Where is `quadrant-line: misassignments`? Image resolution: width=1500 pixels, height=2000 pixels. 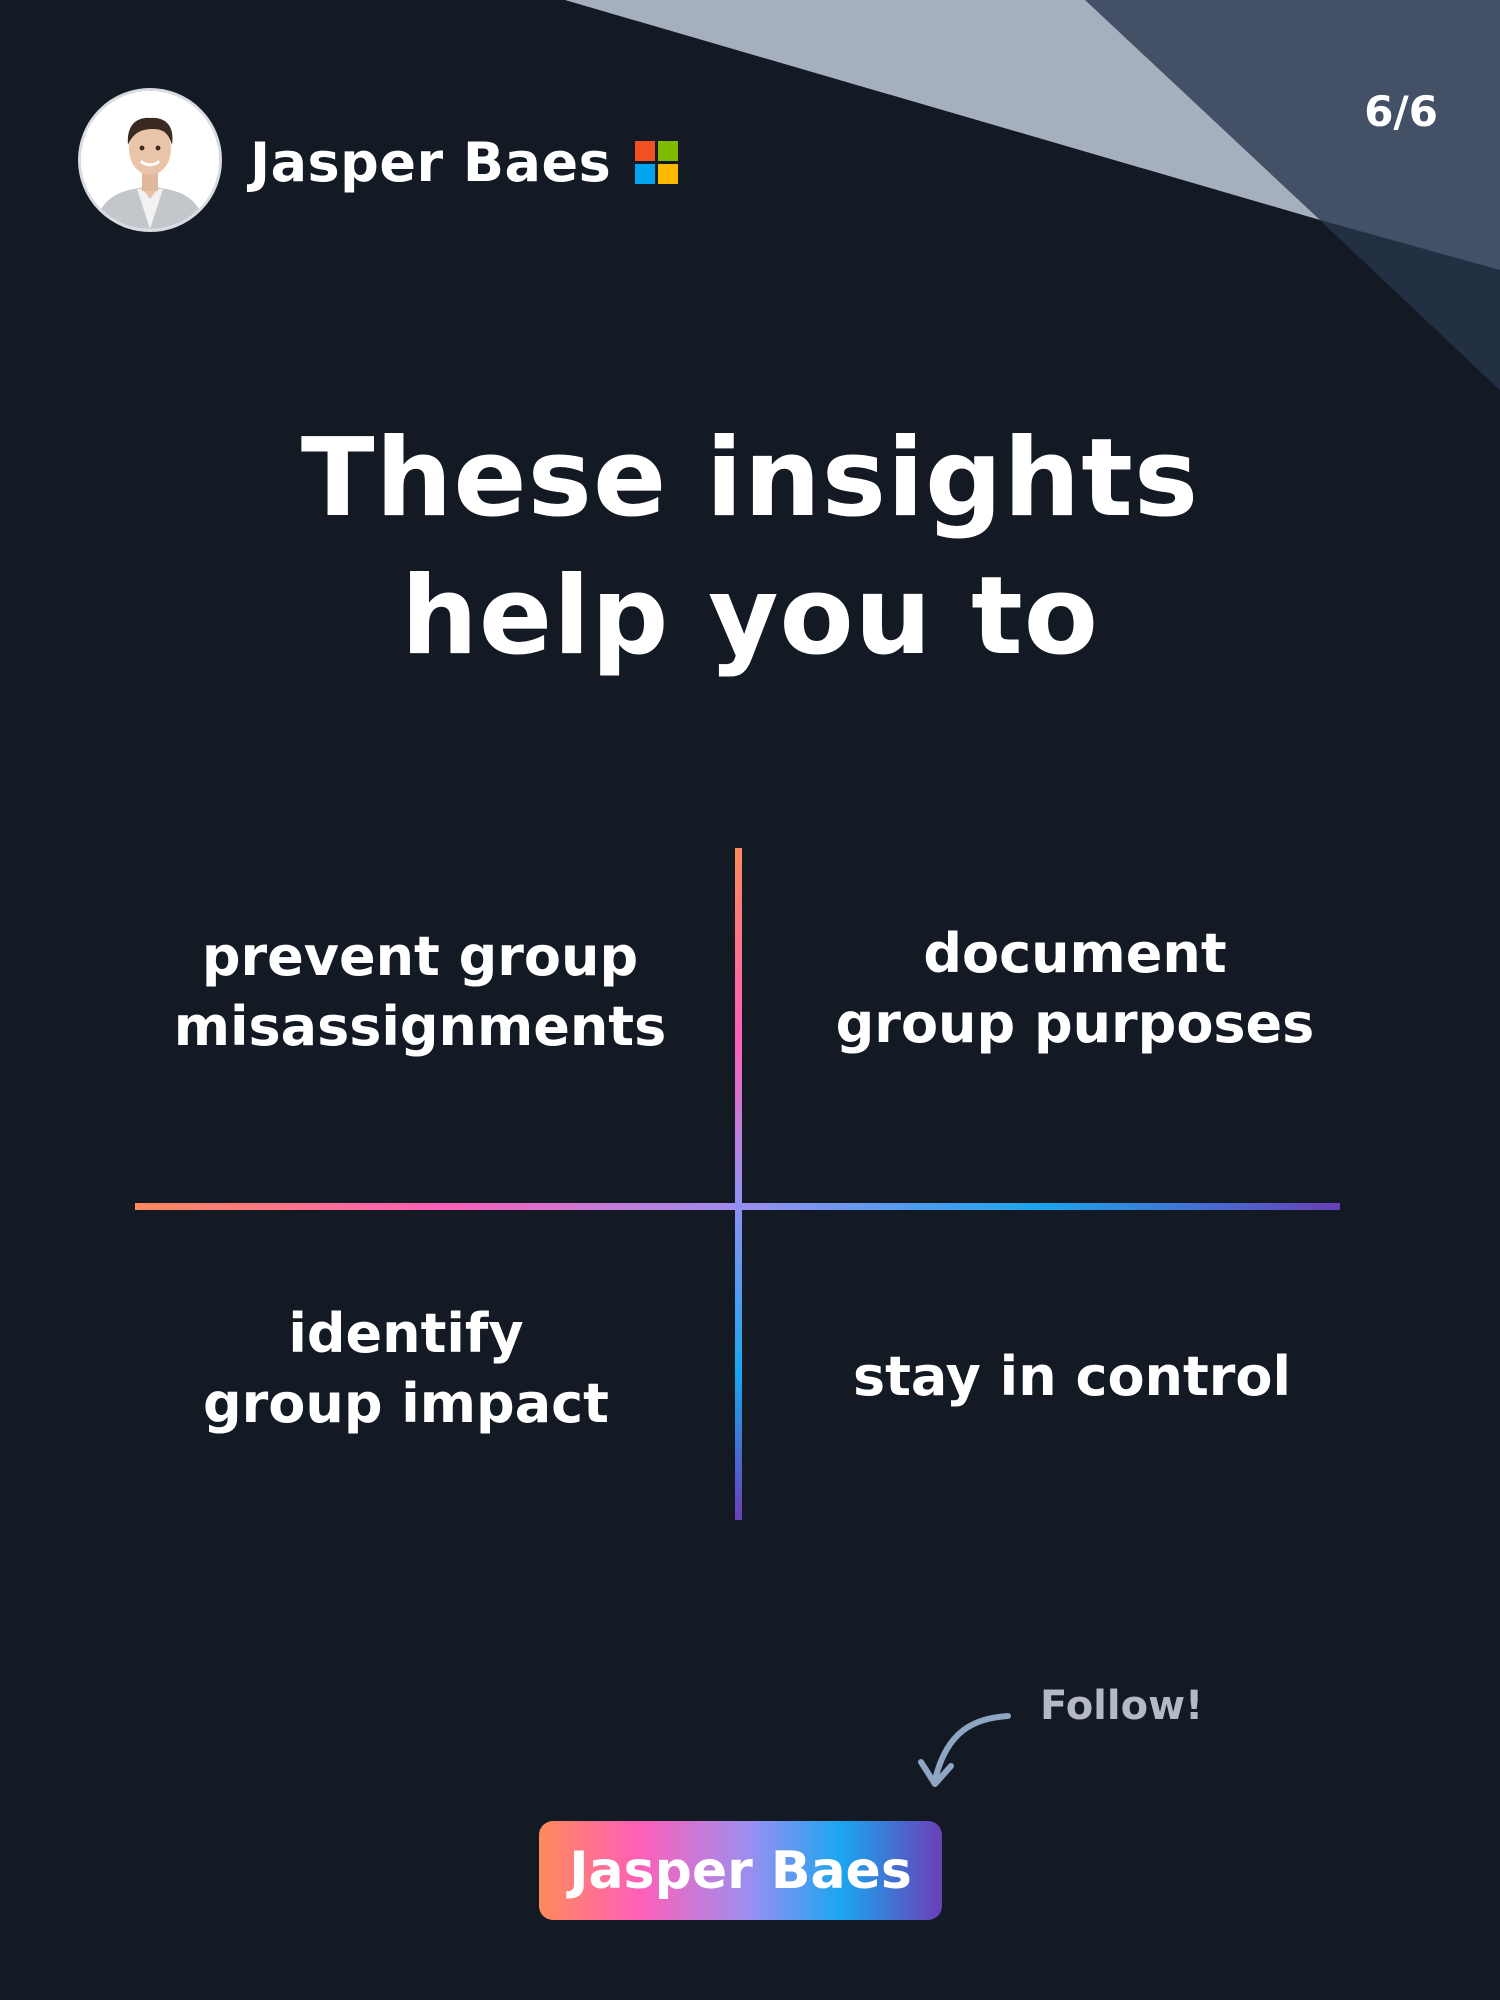 quadrant-line: misassignments is located at coordinates (420, 1026).